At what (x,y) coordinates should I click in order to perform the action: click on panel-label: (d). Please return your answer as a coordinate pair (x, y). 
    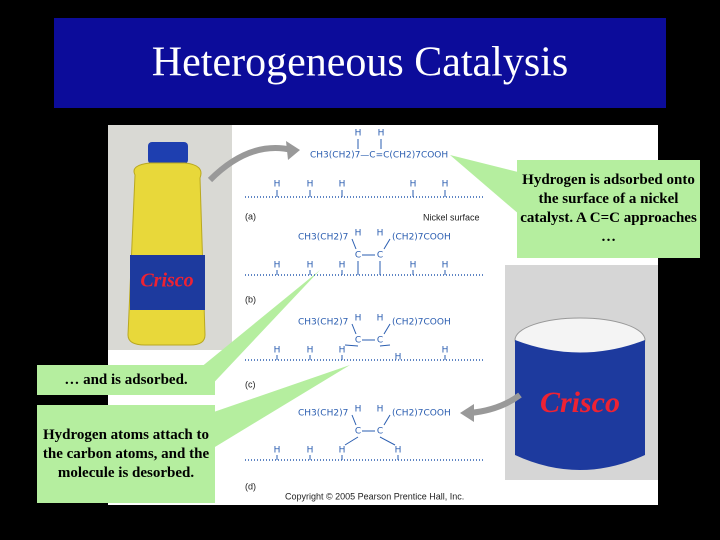
    Looking at the image, I should click on (250, 486).